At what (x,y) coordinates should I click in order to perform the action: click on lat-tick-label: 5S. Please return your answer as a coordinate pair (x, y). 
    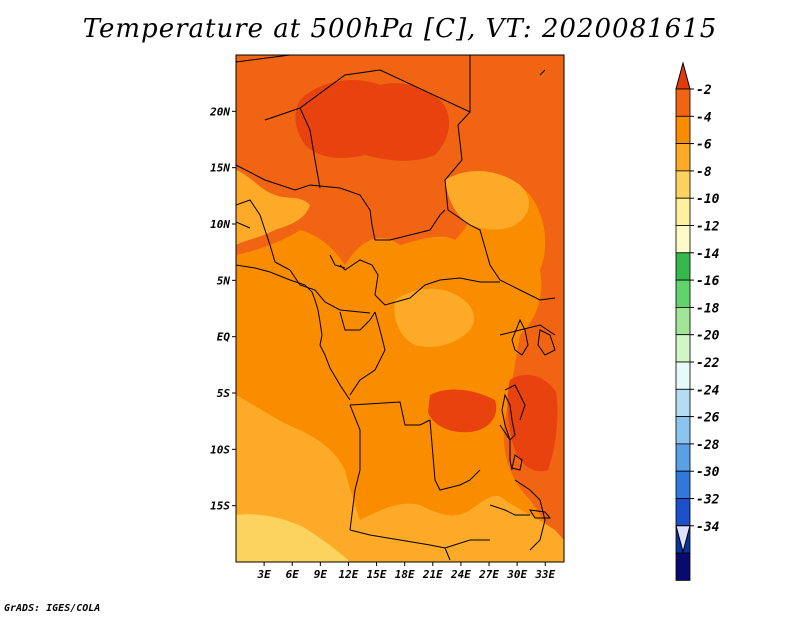
    Looking at the image, I should click on (224, 393).